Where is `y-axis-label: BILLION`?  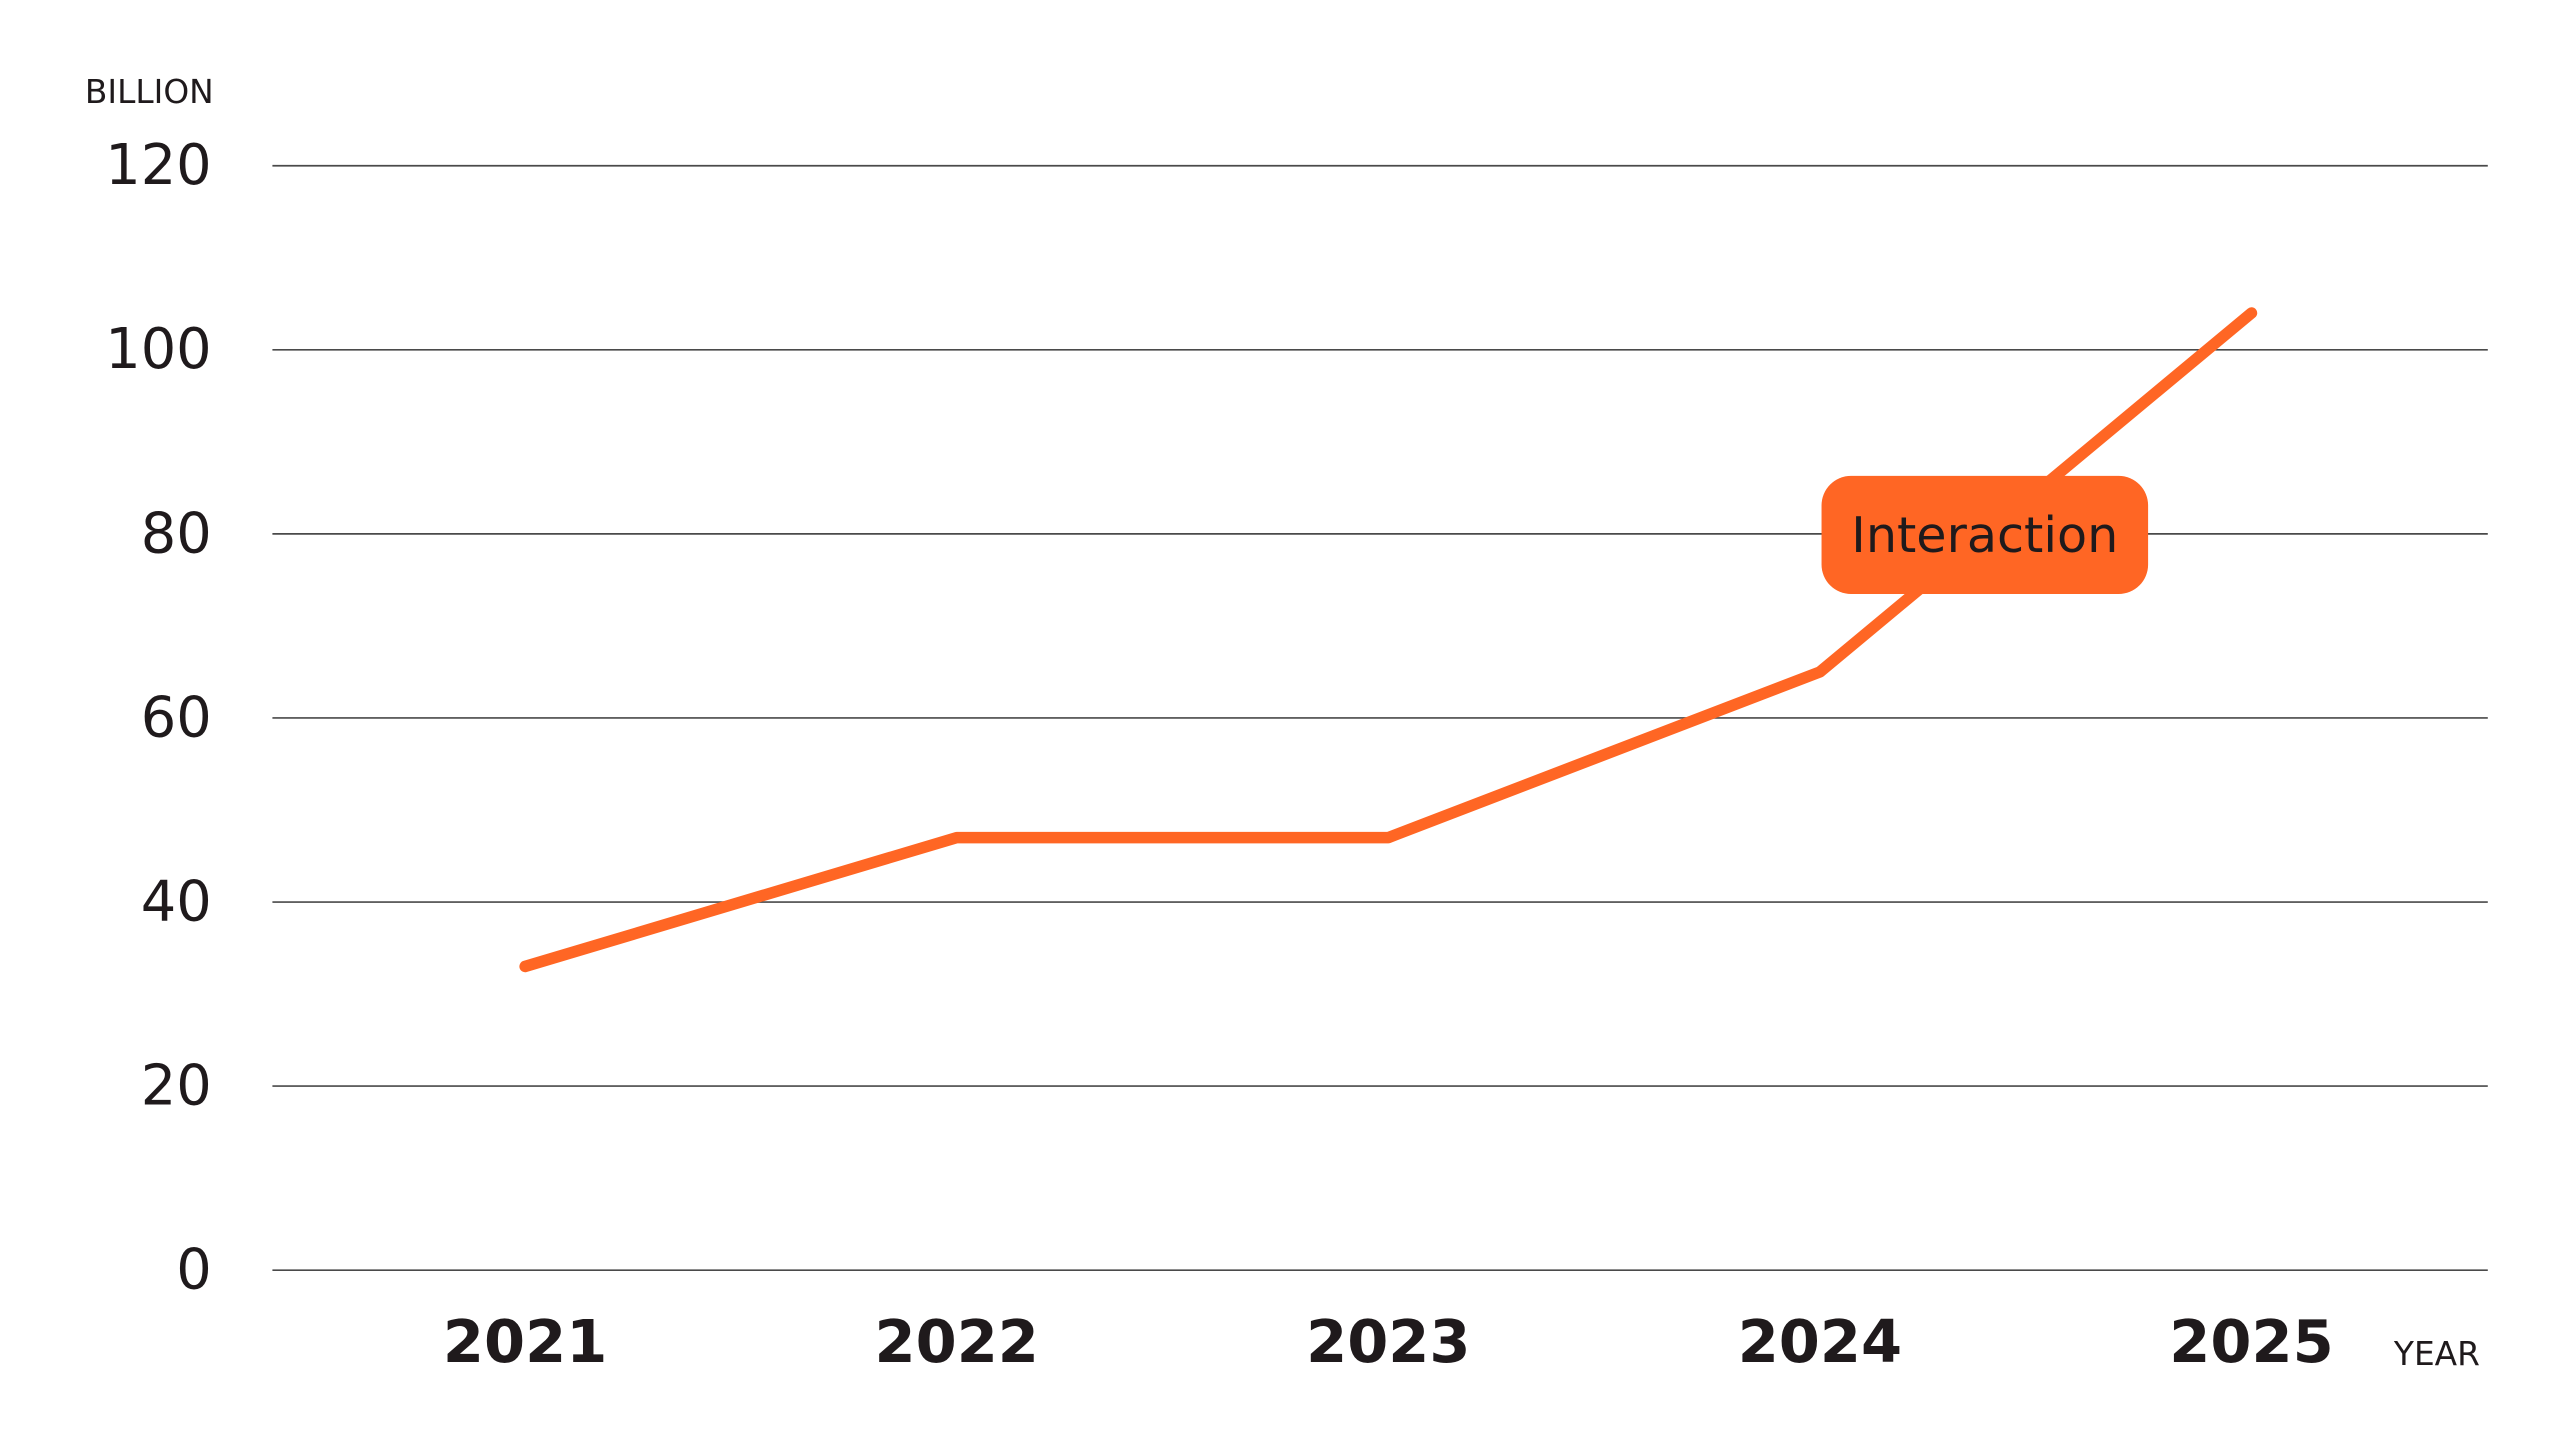
y-axis-label: BILLION is located at coordinates (149, 92).